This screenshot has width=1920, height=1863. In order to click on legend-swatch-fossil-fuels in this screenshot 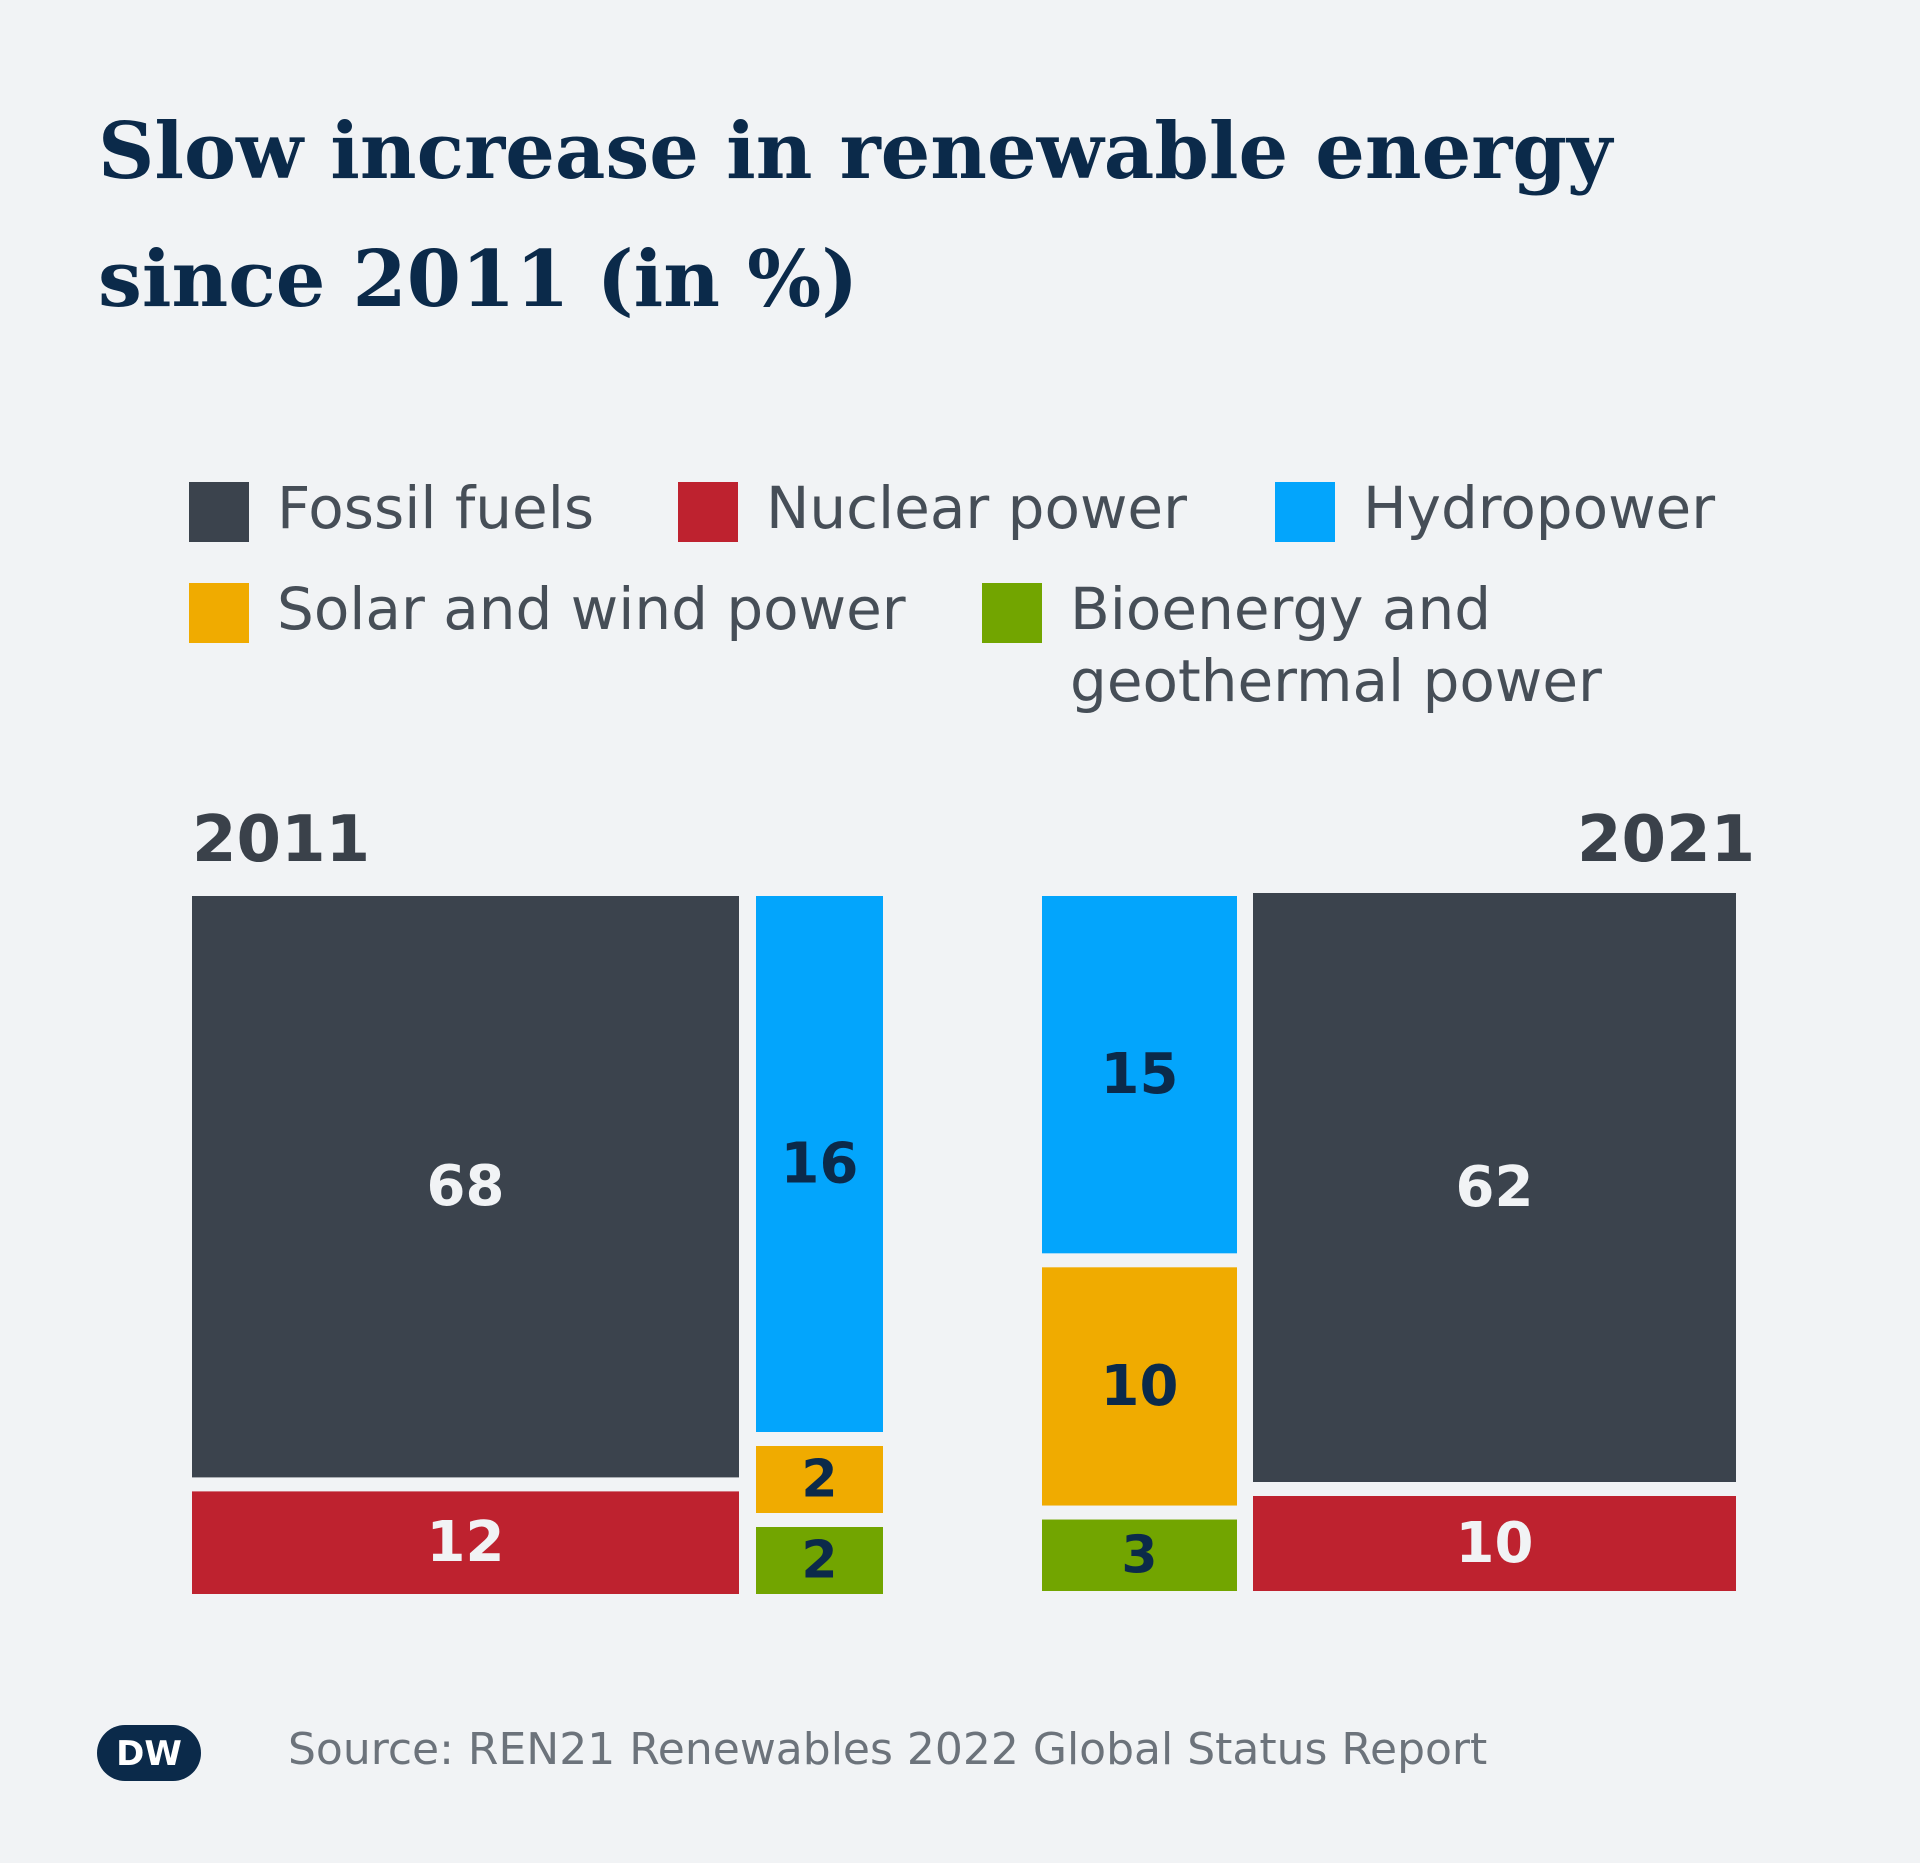, I will do `click(219, 512)`.